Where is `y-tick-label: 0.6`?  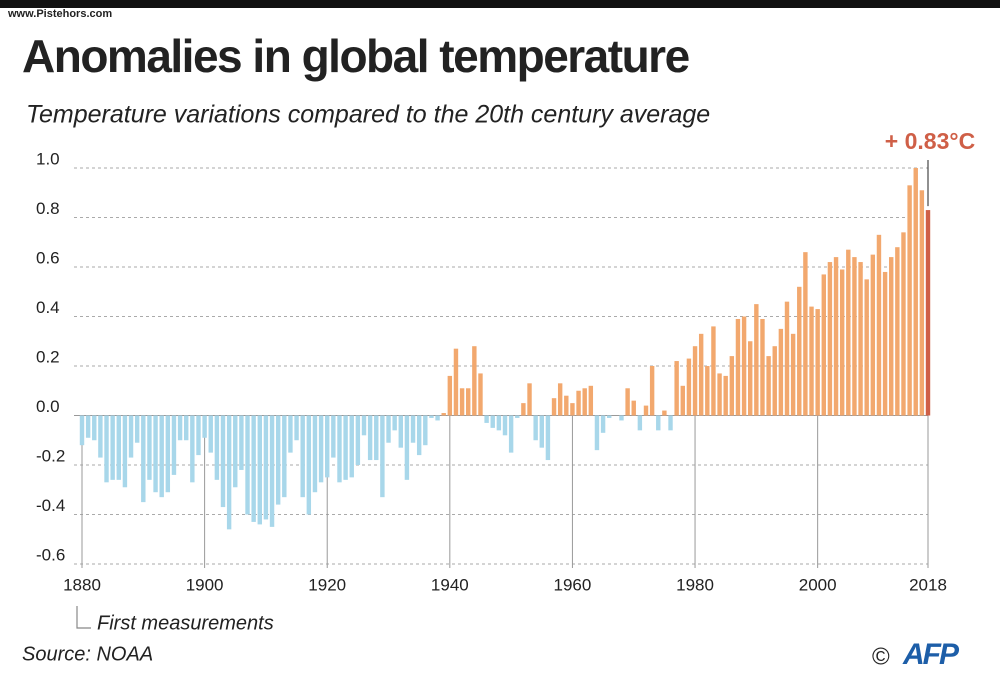
y-tick-label: 0.6 is located at coordinates (48, 257).